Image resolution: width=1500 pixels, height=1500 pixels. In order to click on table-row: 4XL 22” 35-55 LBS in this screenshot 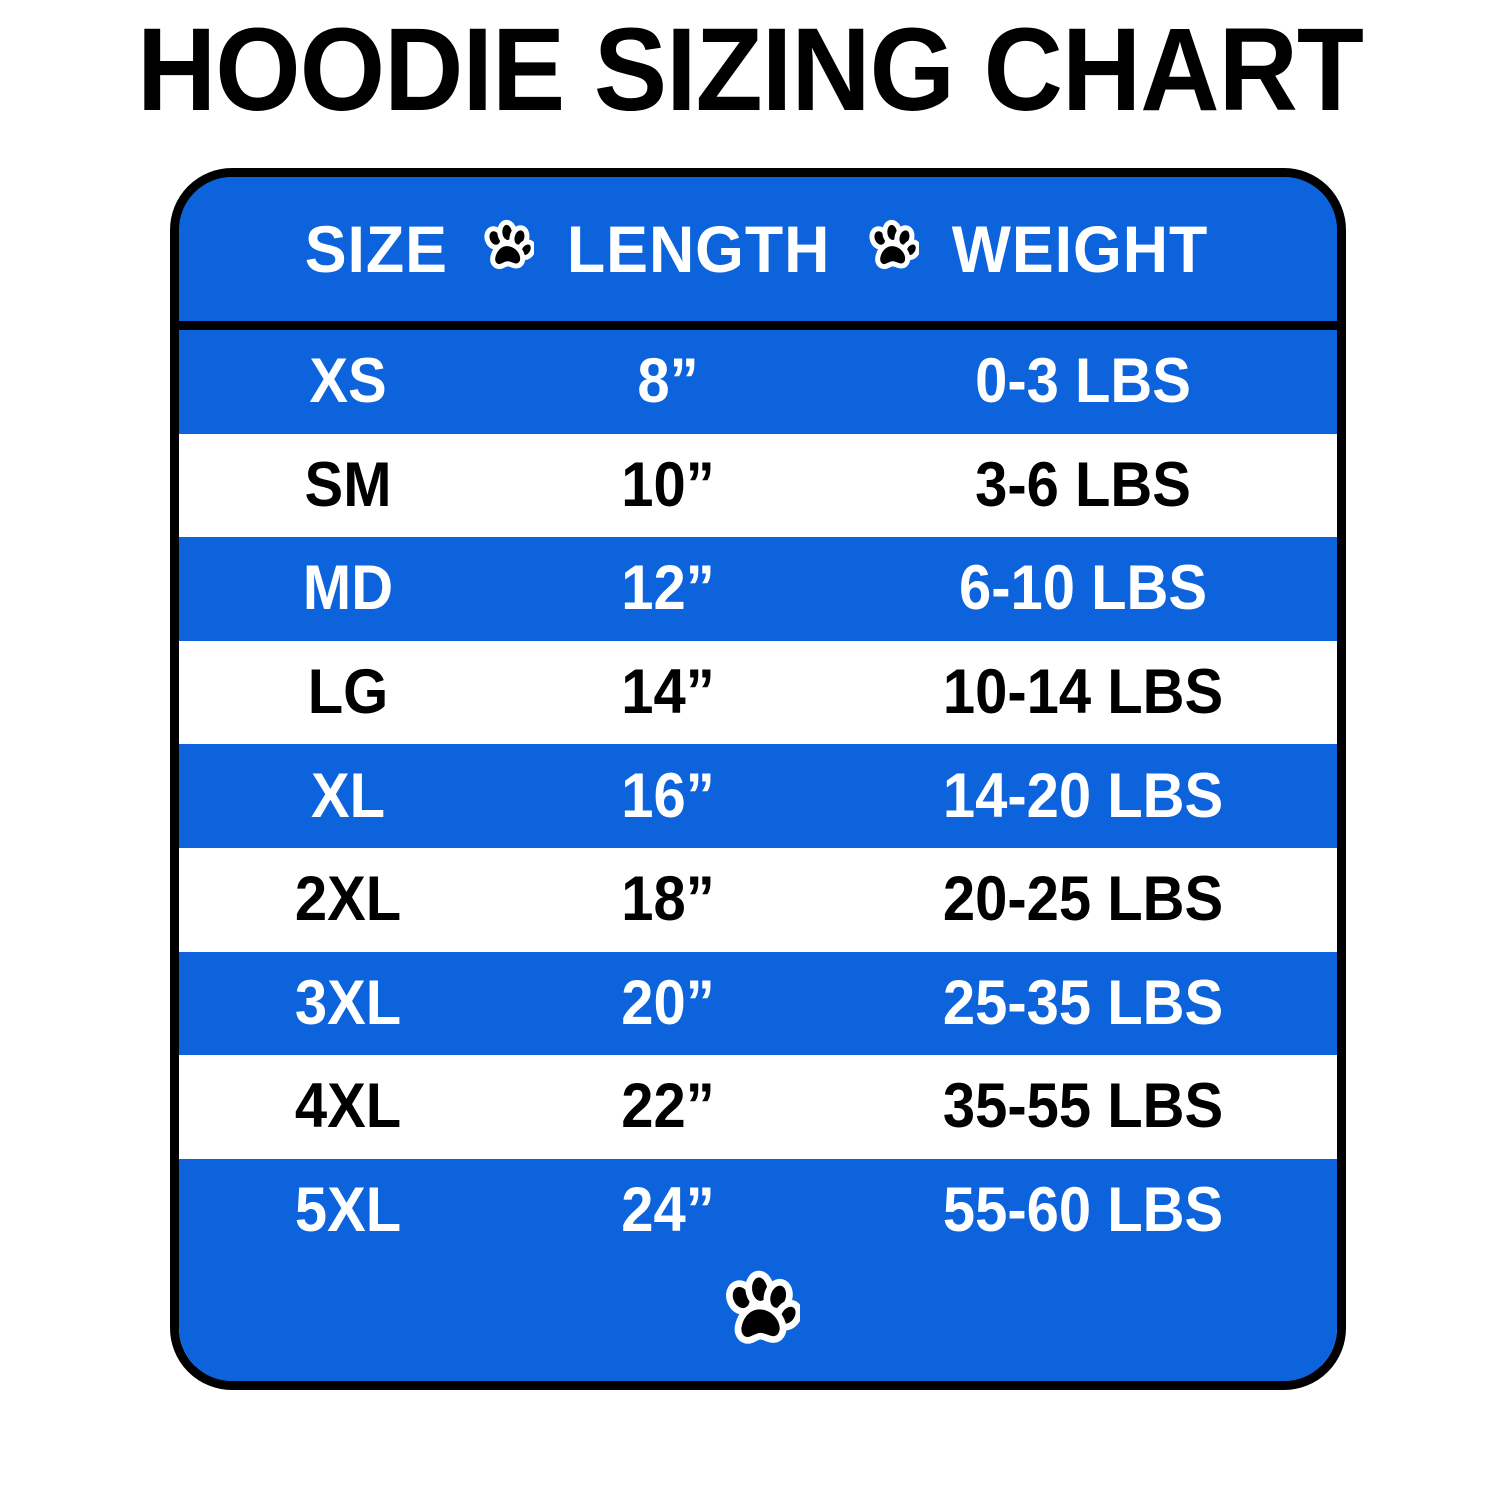, I will do `click(758, 1107)`.